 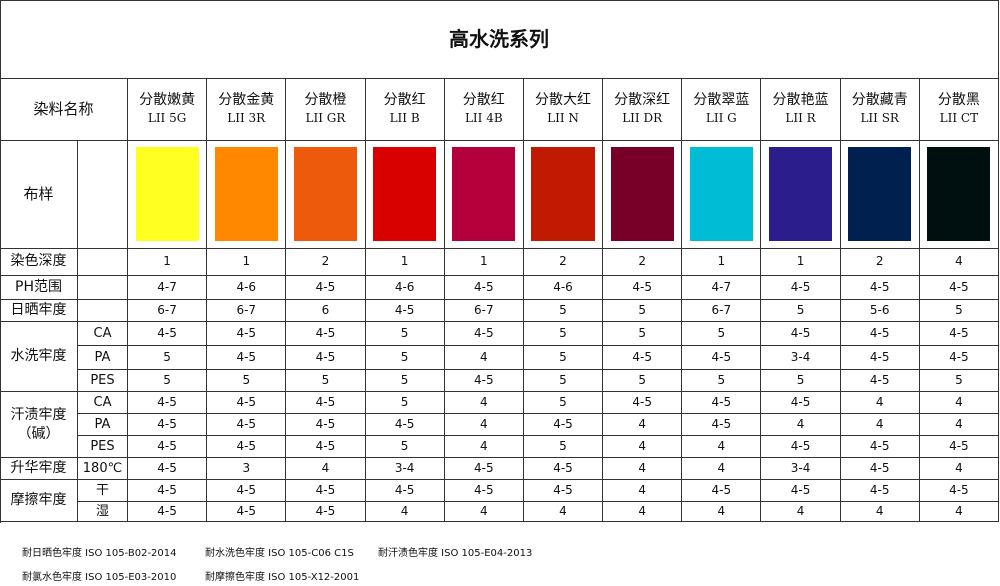 I want to click on dye-name: 分散黑, so click(x=958, y=100).